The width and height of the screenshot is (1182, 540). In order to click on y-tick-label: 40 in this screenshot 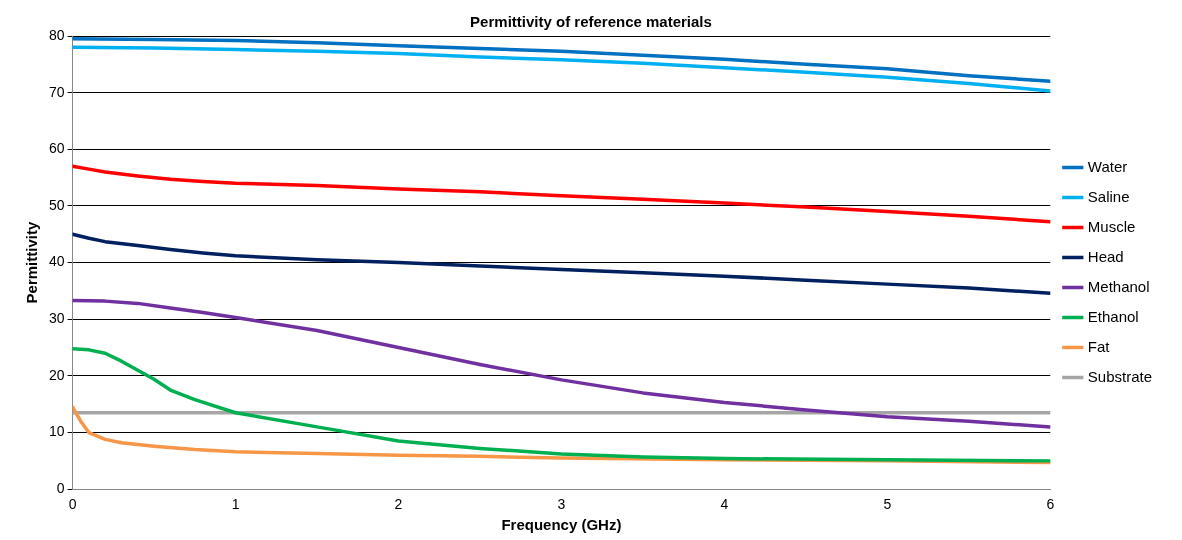, I will do `click(56, 261)`.